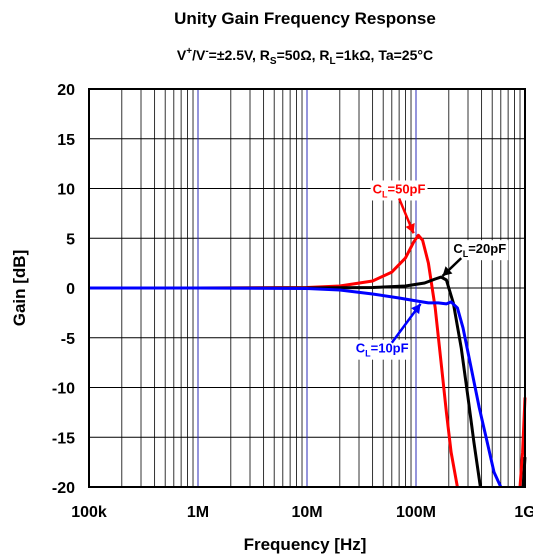 This screenshot has width=533, height=558. I want to click on annotation-1: CL=20pF, so click(475, 258).